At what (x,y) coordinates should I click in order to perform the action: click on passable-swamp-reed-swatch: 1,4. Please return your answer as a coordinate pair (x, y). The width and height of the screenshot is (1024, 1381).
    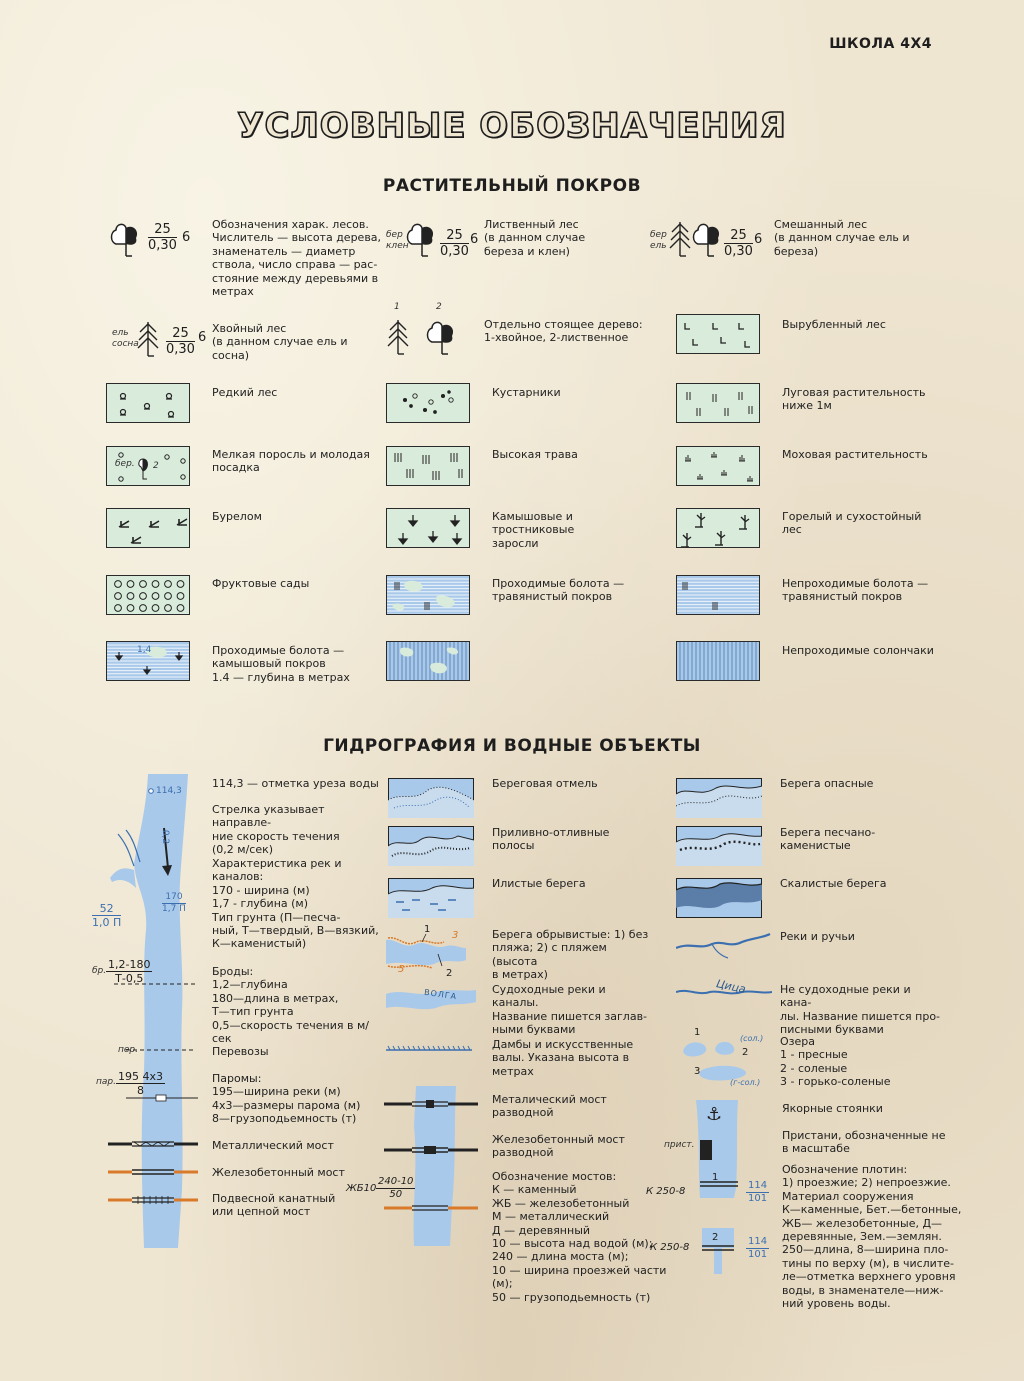
    Looking at the image, I should click on (148, 661).